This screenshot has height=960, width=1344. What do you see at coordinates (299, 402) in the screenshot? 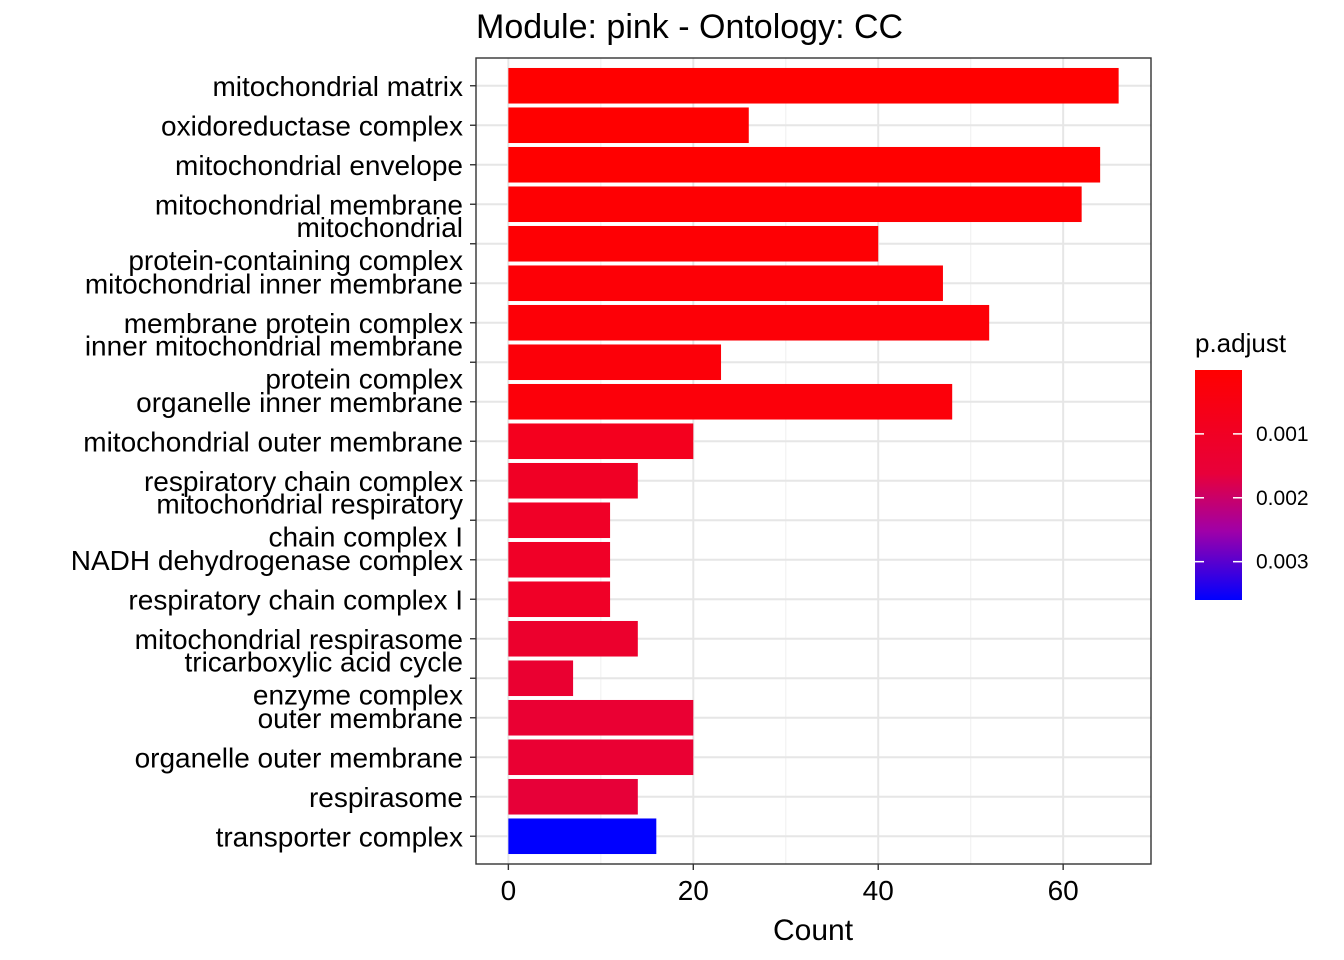
I see `category-label: organelle inner membrane` at bounding box center [299, 402].